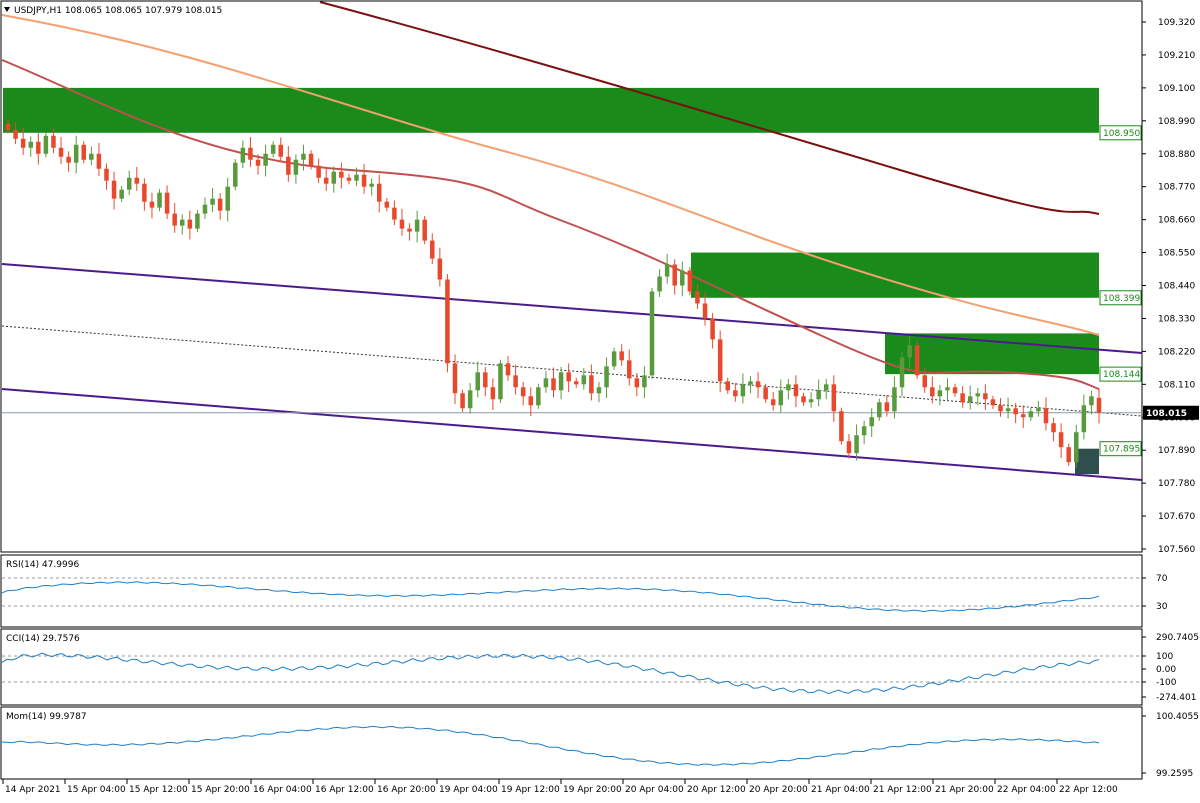 The image size is (1200, 803). Describe the element at coordinates (158, 790) in the screenshot. I see `time-tick-label: 15 Apr 12:00` at that location.